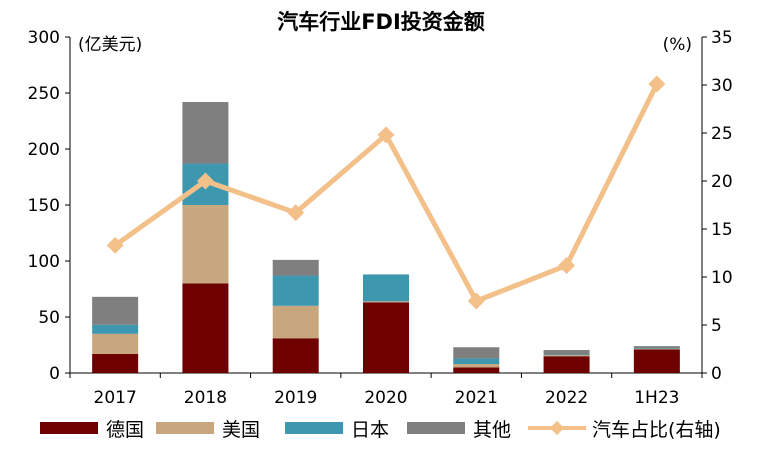  What do you see at coordinates (69, 428) in the screenshot?
I see `legend-swatch-germany` at bounding box center [69, 428].